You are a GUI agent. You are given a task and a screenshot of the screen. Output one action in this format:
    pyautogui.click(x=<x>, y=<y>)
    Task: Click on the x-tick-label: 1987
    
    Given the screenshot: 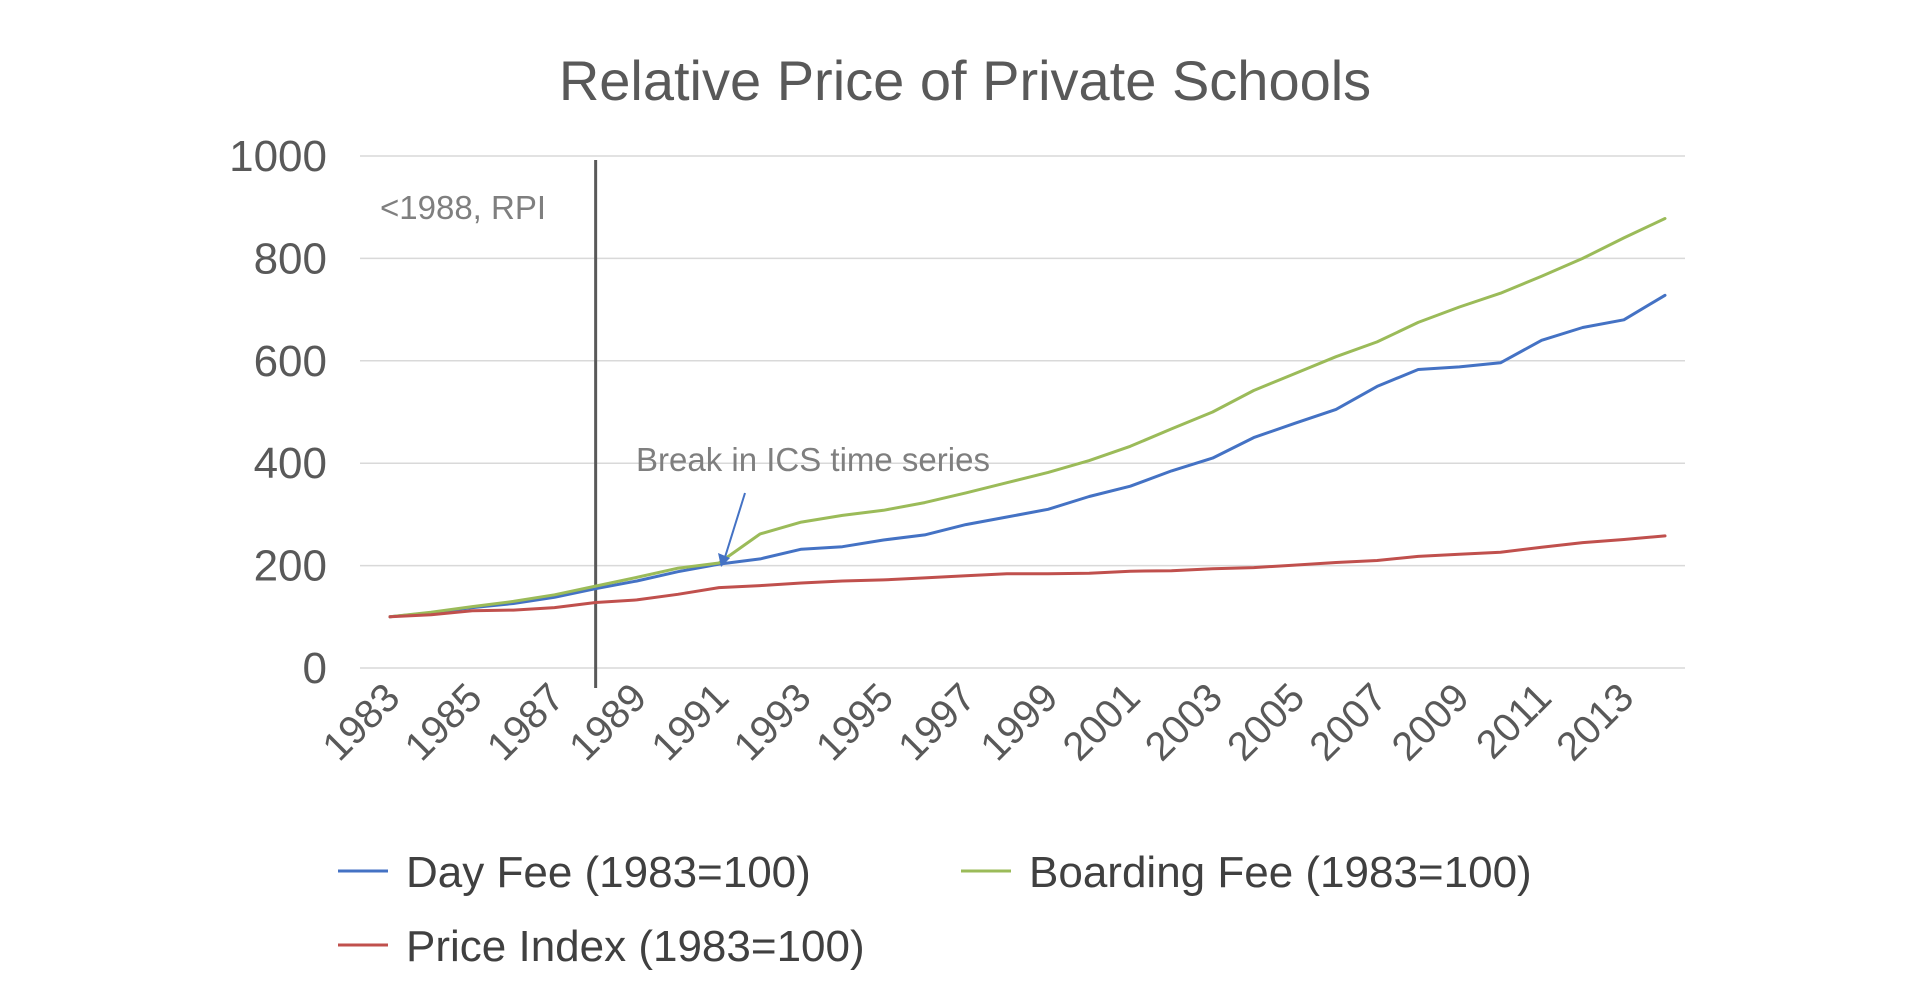 What is the action you would take?
    pyautogui.click(x=526, y=722)
    